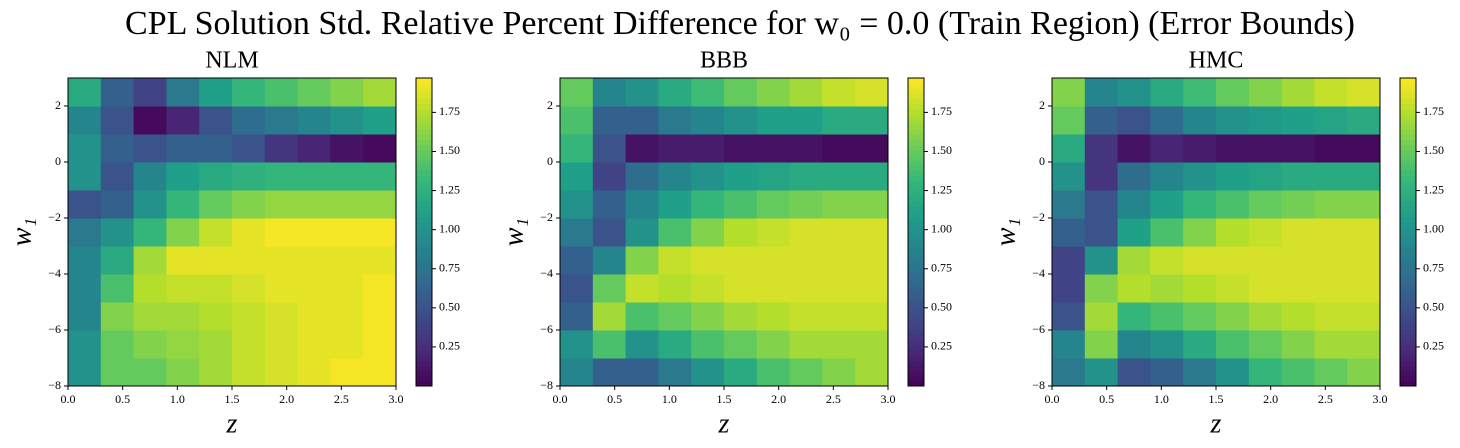 The image size is (1460, 448). Describe the element at coordinates (941, 111) in the screenshot. I see `colorbar-tick-label: 1.75` at that location.